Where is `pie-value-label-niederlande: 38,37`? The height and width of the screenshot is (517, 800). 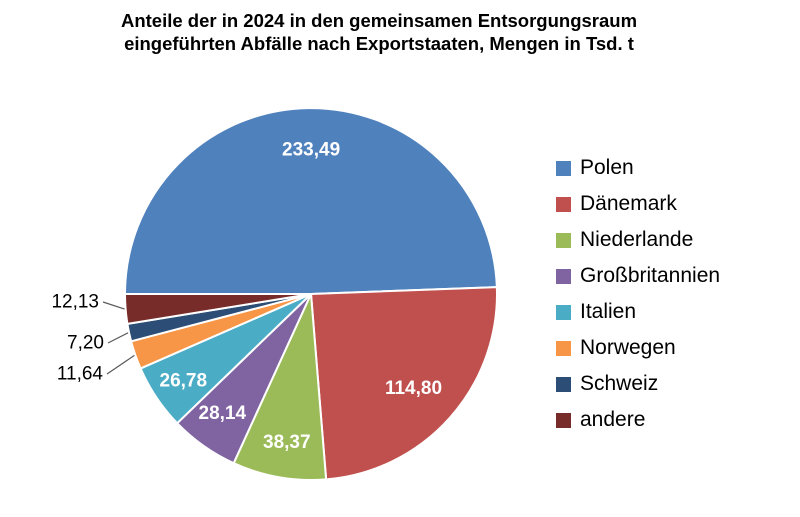 pie-value-label-niederlande: 38,37 is located at coordinates (287, 442).